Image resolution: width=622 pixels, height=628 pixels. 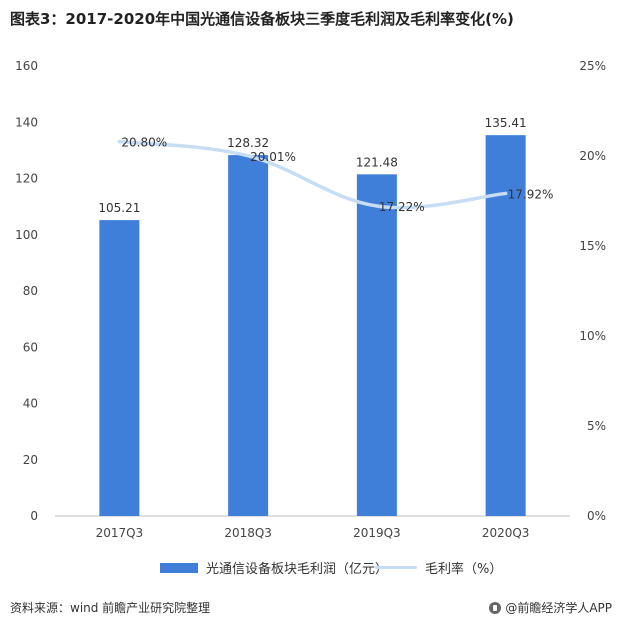 What do you see at coordinates (248, 143) in the screenshot?
I see `bar-value-label: 128.32` at bounding box center [248, 143].